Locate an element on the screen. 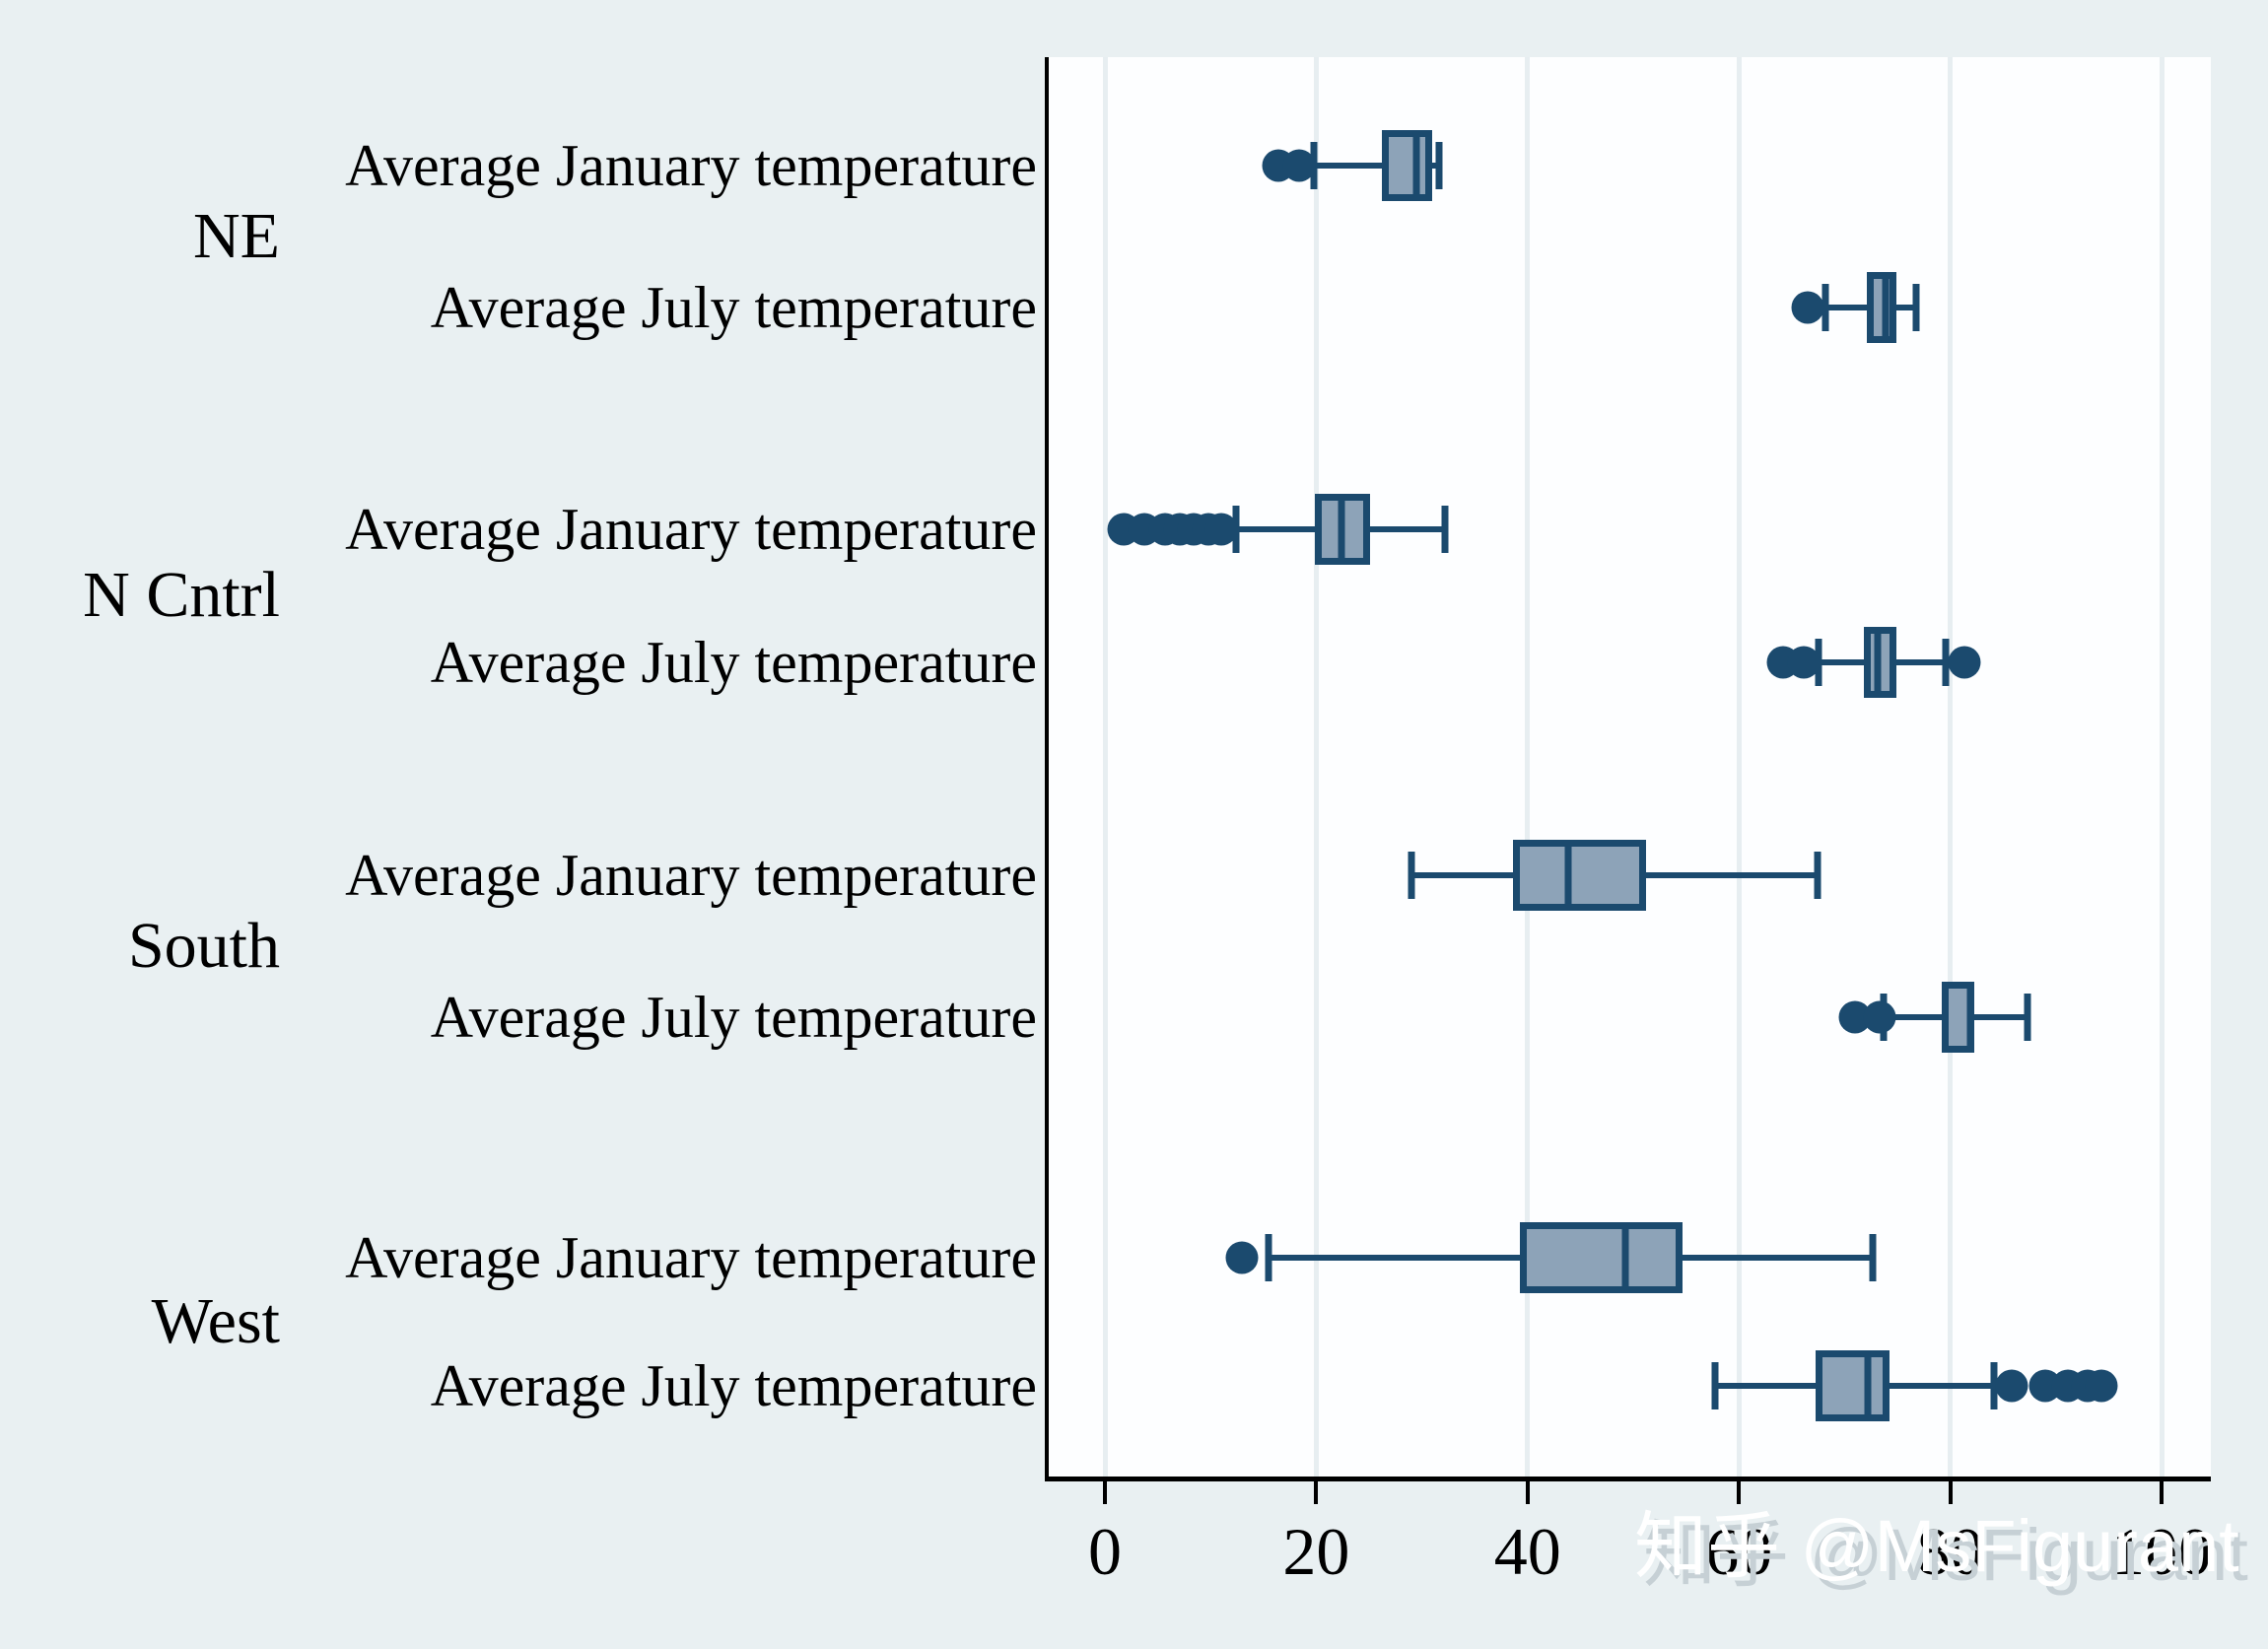  x-axis-tick-label: 20 is located at coordinates (1316, 1551).